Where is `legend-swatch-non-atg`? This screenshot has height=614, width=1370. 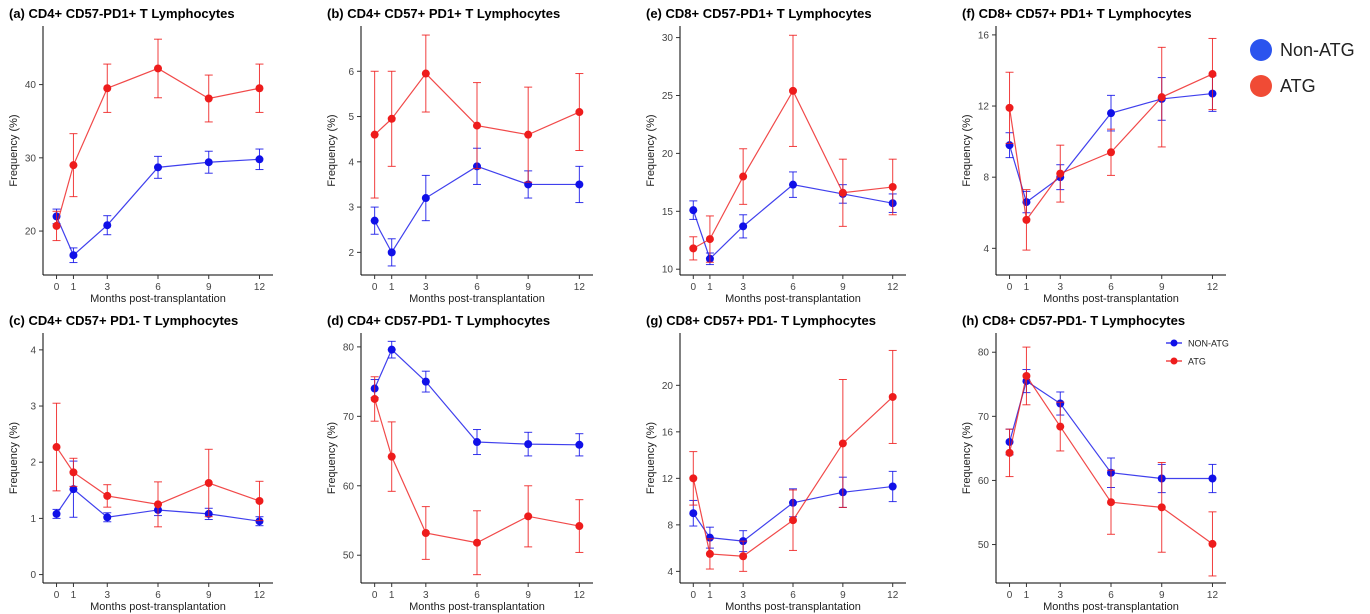
legend-swatch-non-atg is located at coordinates (1261, 50).